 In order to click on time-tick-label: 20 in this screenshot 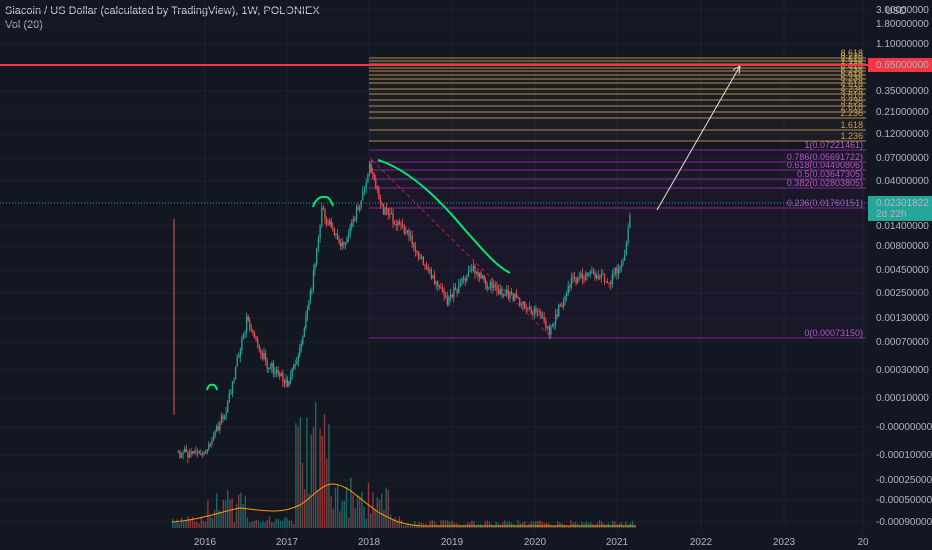, I will do `click(863, 542)`.